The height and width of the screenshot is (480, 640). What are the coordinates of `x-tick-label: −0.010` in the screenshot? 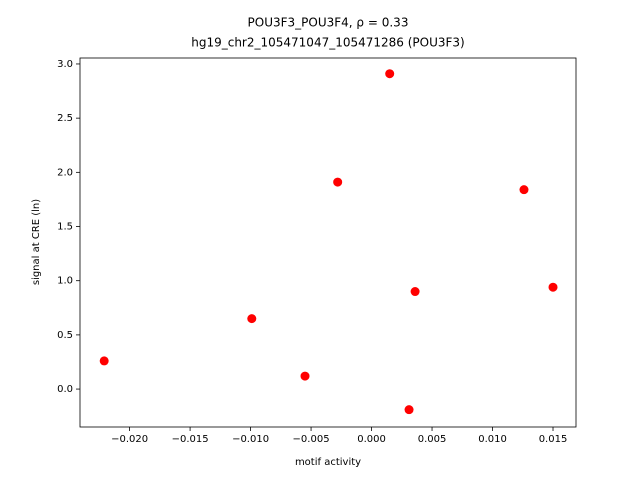 It's located at (250, 439).